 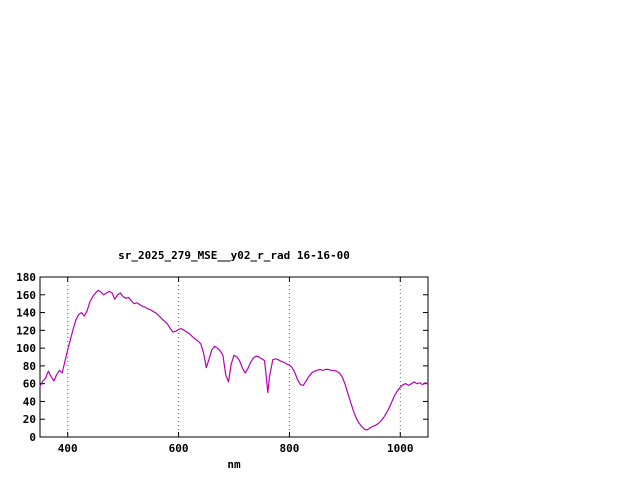 What do you see at coordinates (26, 330) in the screenshot?
I see `y-tick-label: 120` at bounding box center [26, 330].